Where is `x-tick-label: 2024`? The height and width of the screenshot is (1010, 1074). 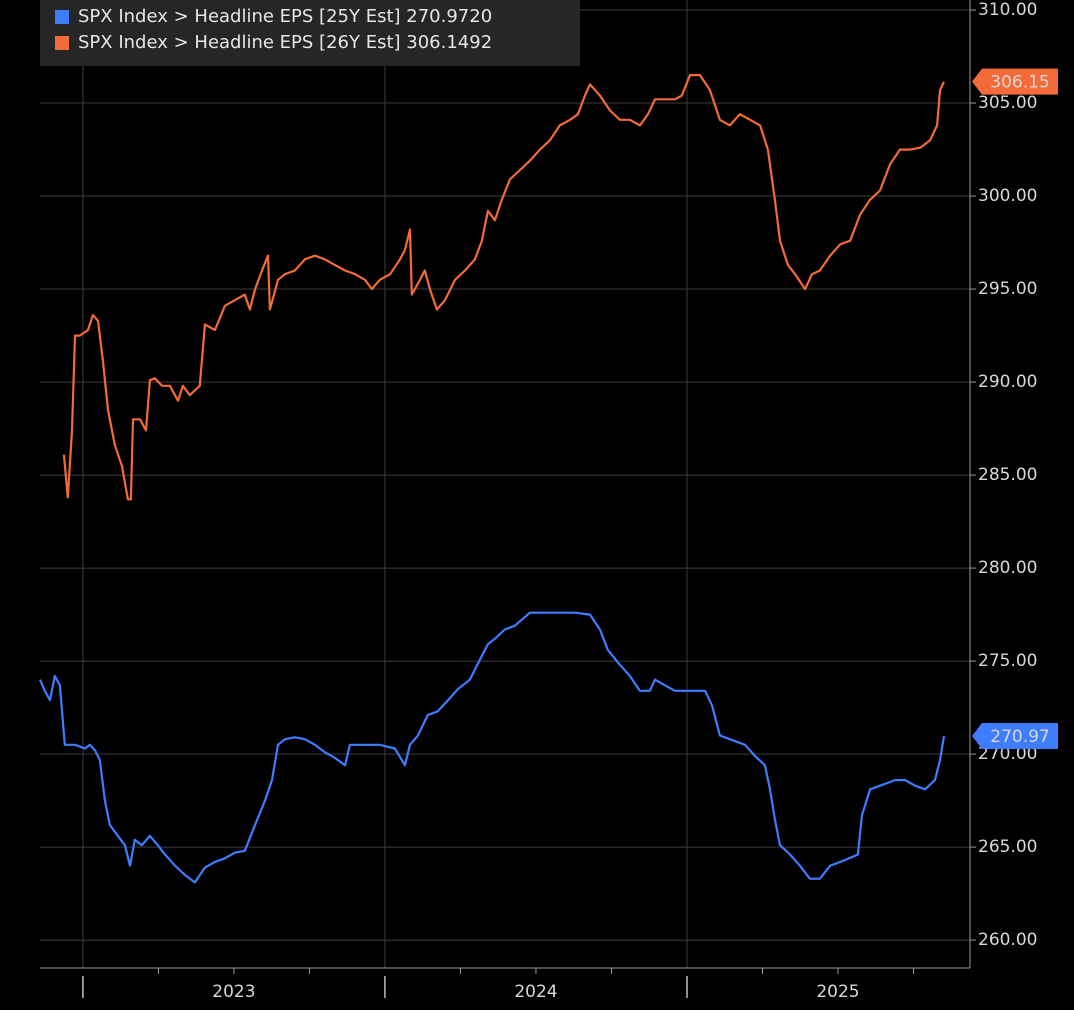 x-tick-label: 2024 is located at coordinates (535, 992).